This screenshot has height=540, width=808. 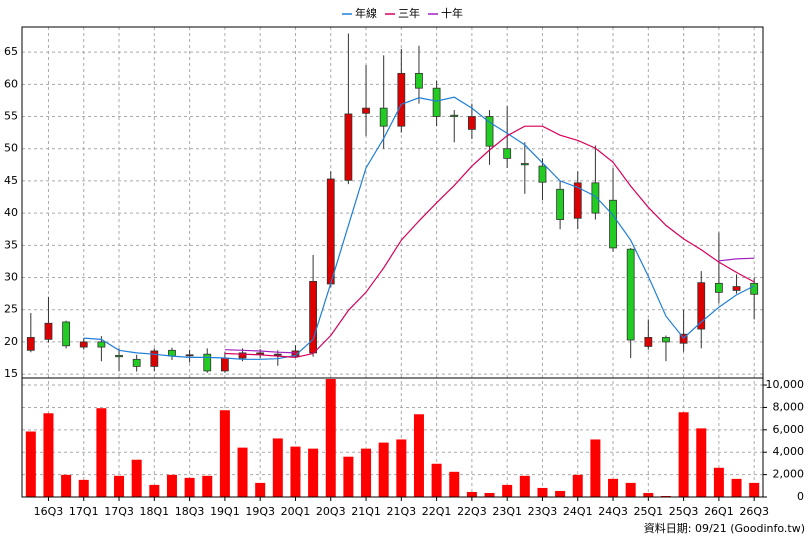 What do you see at coordinates (789, 474) in the screenshot?
I see `y2-tick-label: 2,000` at bounding box center [789, 474].